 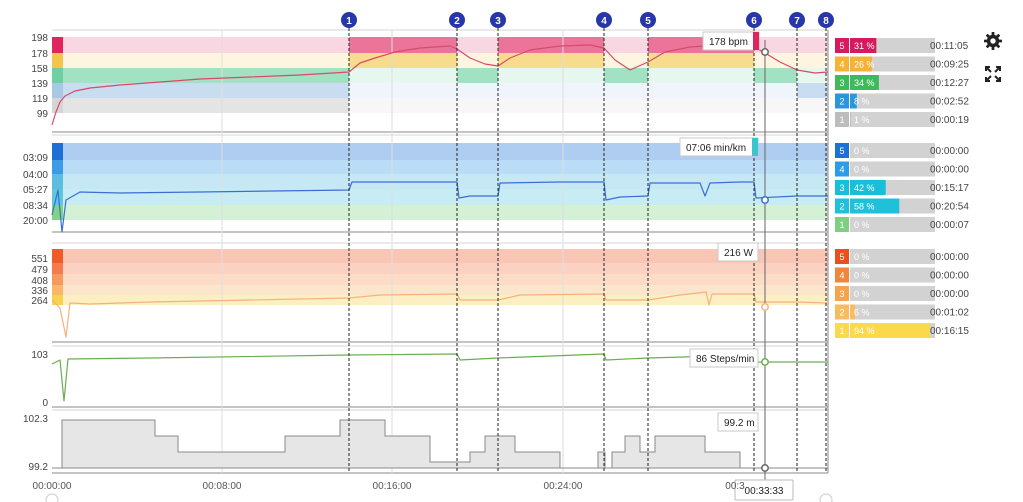 What do you see at coordinates (862, 102) in the screenshot?
I see `zone-percentage: 8 %` at bounding box center [862, 102].